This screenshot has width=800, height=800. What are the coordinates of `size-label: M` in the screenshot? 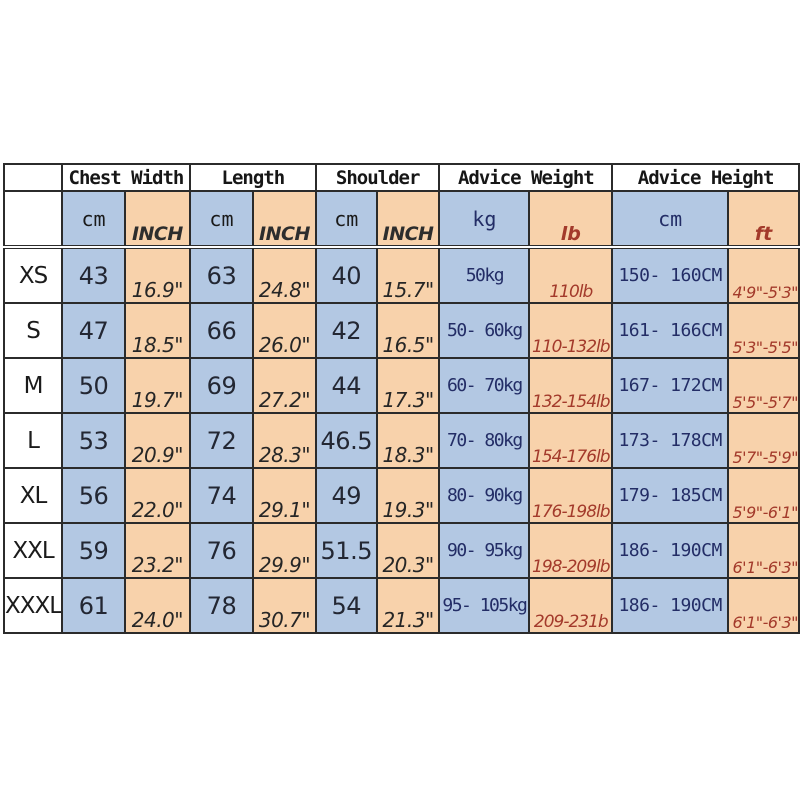 It's located at (33, 385).